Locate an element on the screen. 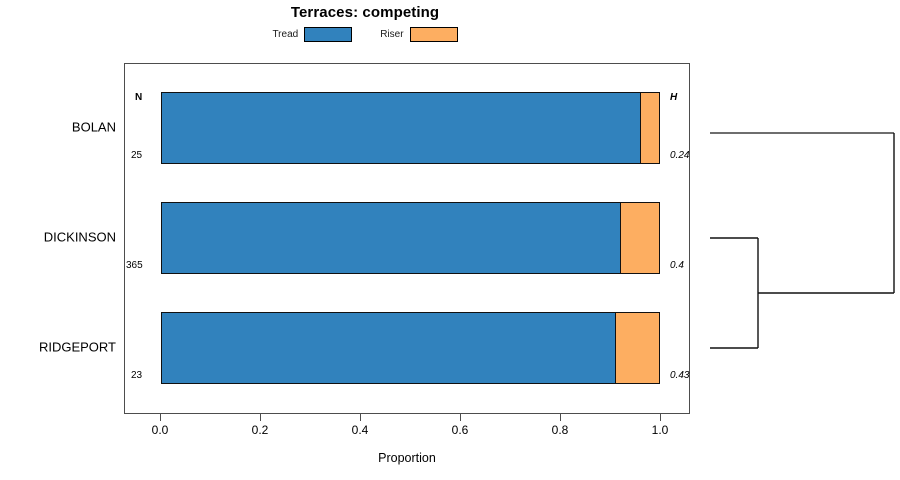  legend-label-tread: Tread is located at coordinates (285, 34).